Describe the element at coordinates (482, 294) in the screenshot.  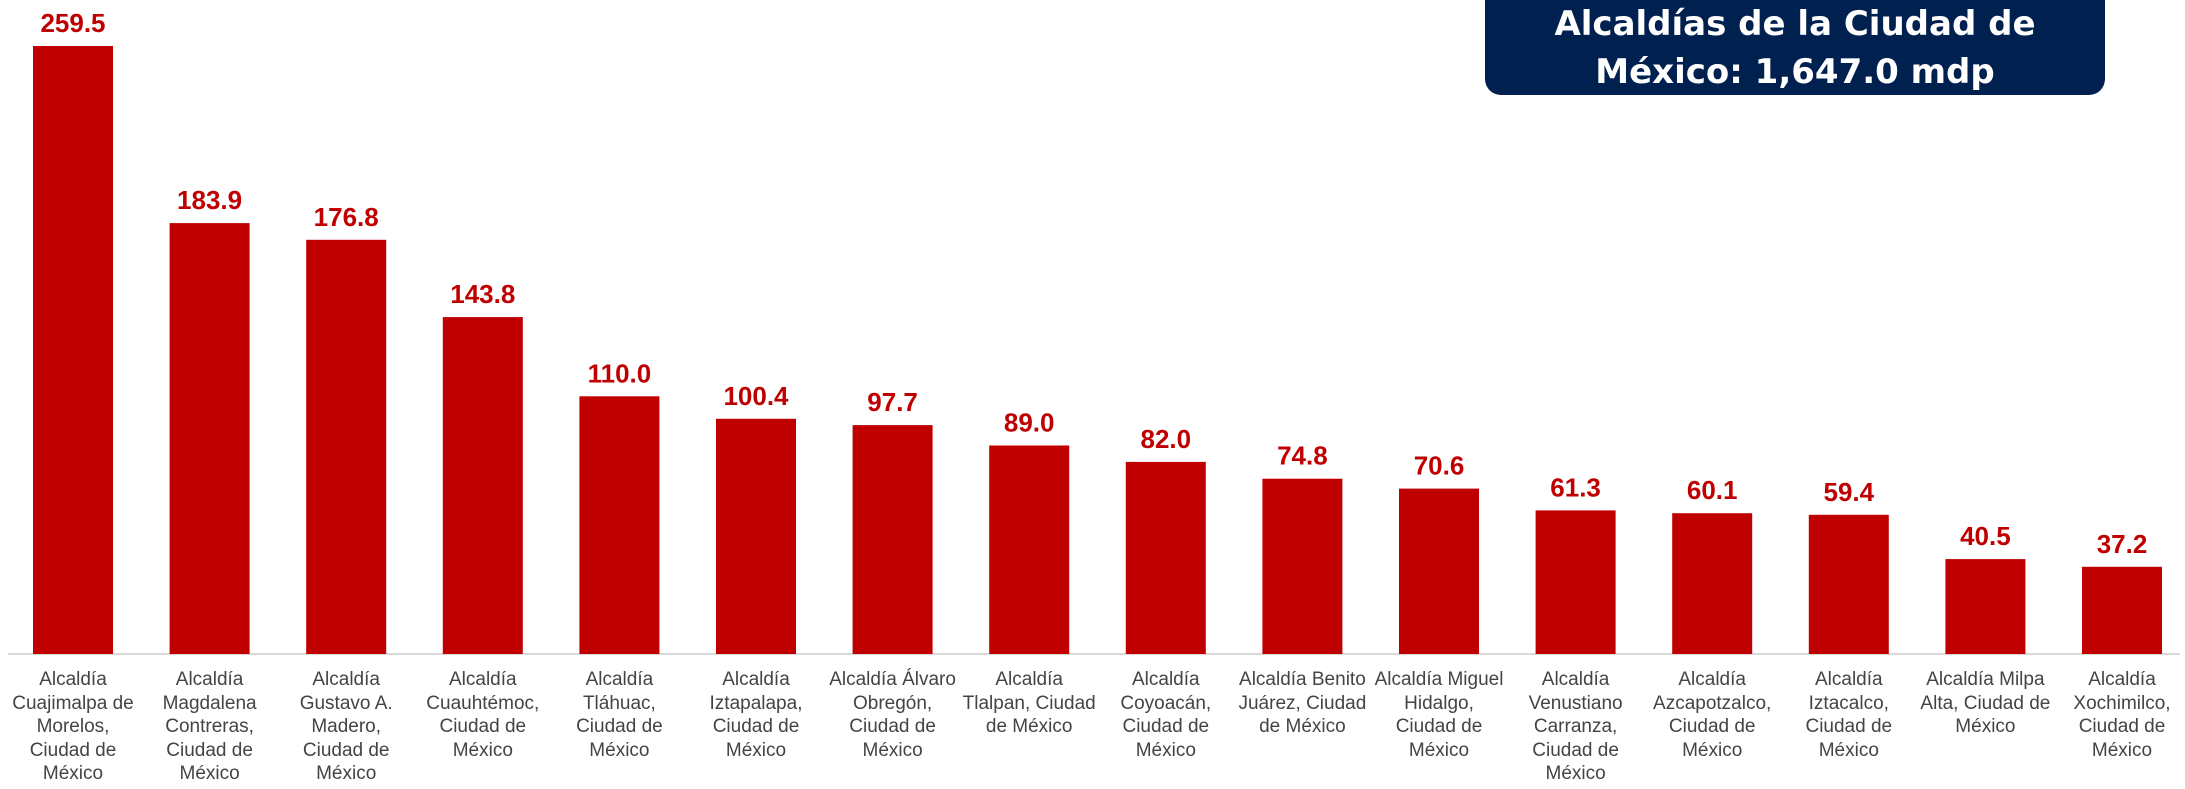
I see `bar-value-label: 143.8` at that location.